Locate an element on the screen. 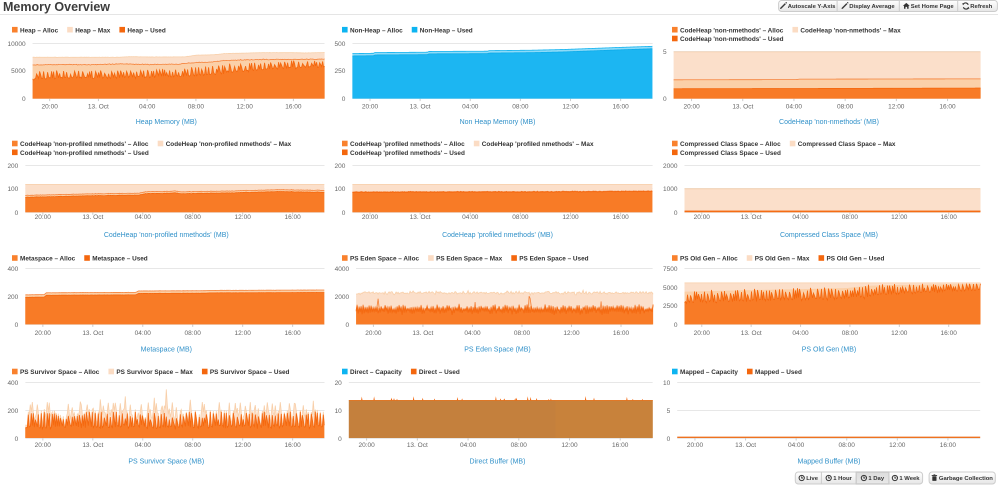  svg-text: 1000 is located at coordinates (670, 189).